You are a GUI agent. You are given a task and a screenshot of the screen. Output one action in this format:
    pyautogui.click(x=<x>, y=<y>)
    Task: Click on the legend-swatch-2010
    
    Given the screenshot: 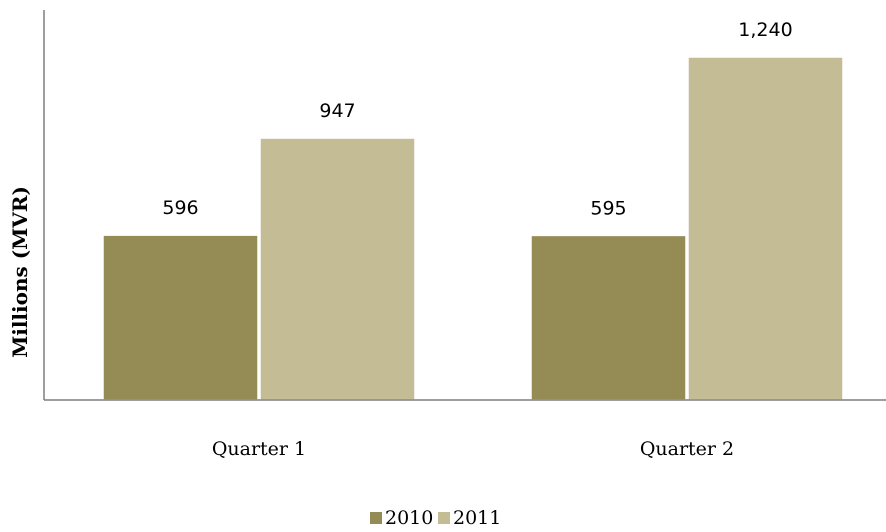 What is the action you would take?
    pyautogui.click(x=376, y=518)
    